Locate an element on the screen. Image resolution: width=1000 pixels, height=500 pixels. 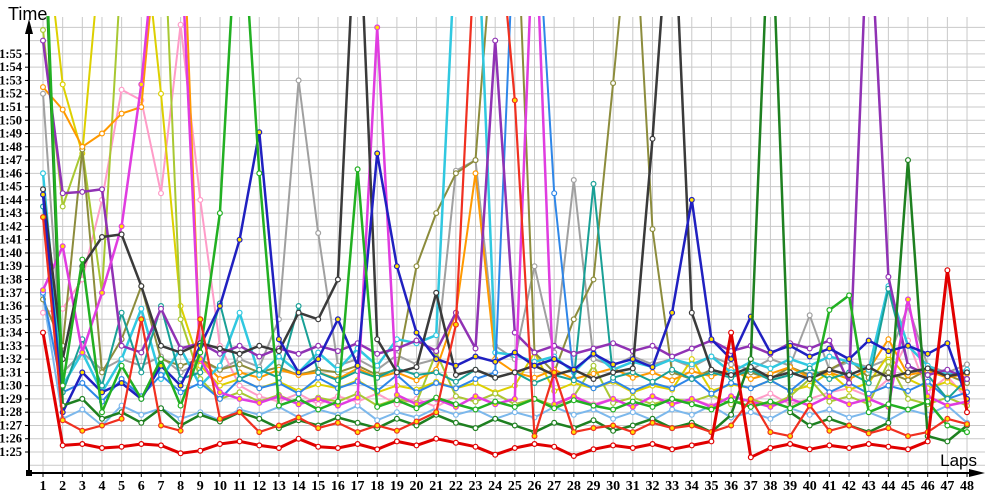
y-tick-label: 1:39 is located at coordinates (11, 266).